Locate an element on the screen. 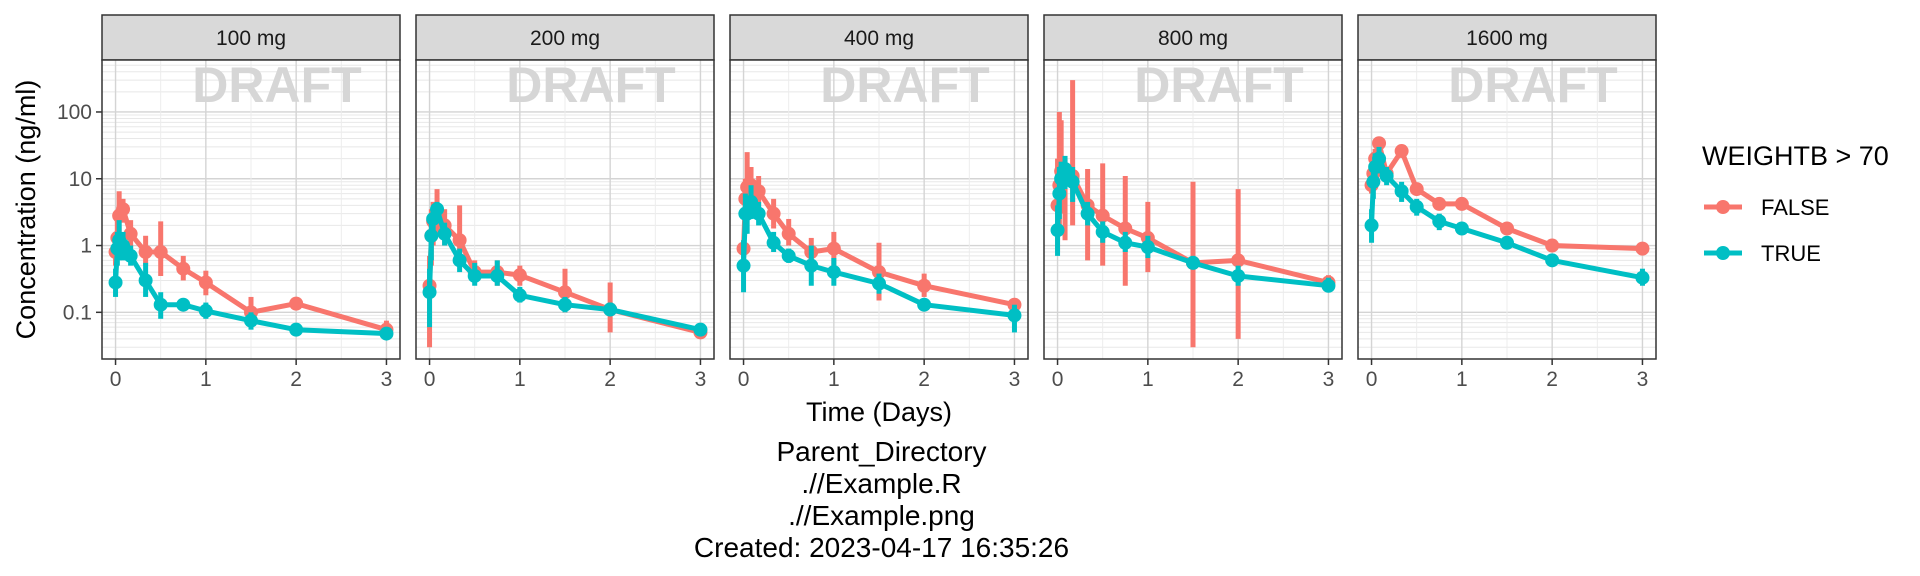 The image size is (1920, 576). legend-entry-label: TRUE is located at coordinates (1791, 253).